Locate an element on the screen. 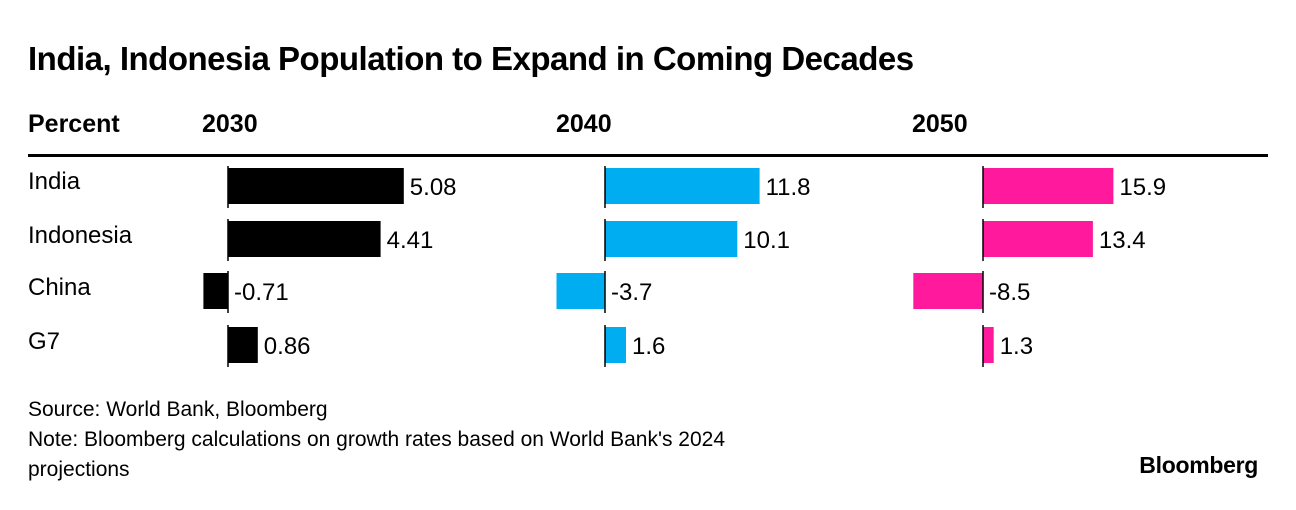 The image size is (1296, 510). note-line-2: projections is located at coordinates (79, 469).